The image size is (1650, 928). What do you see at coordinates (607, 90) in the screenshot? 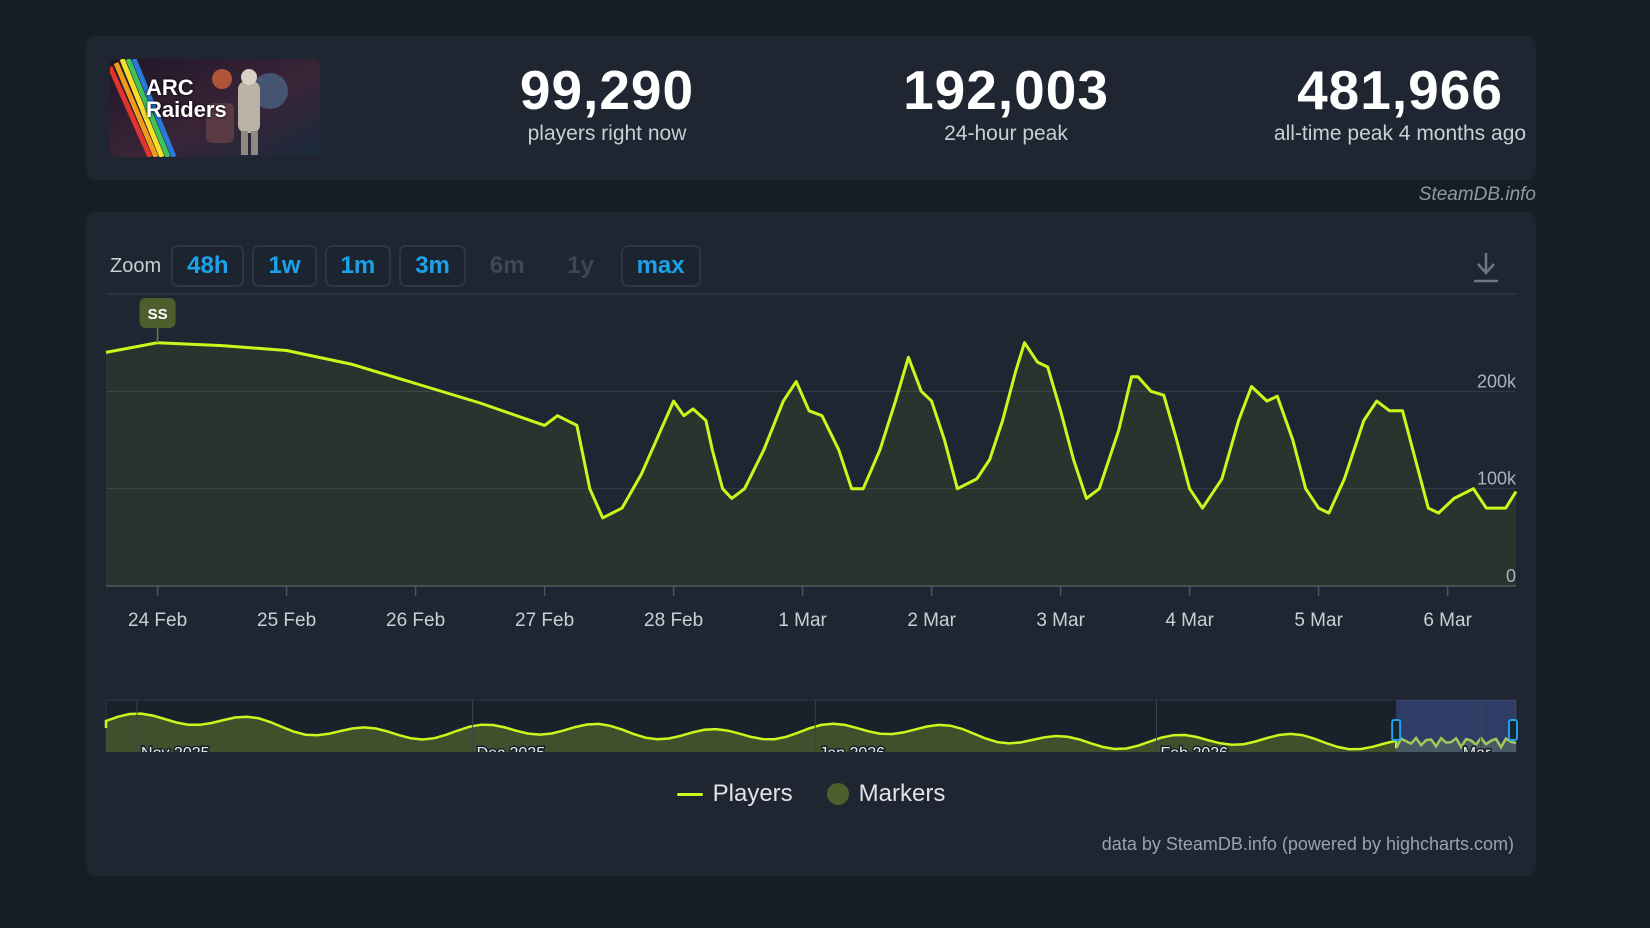
I see `stat-value: 99,290` at bounding box center [607, 90].